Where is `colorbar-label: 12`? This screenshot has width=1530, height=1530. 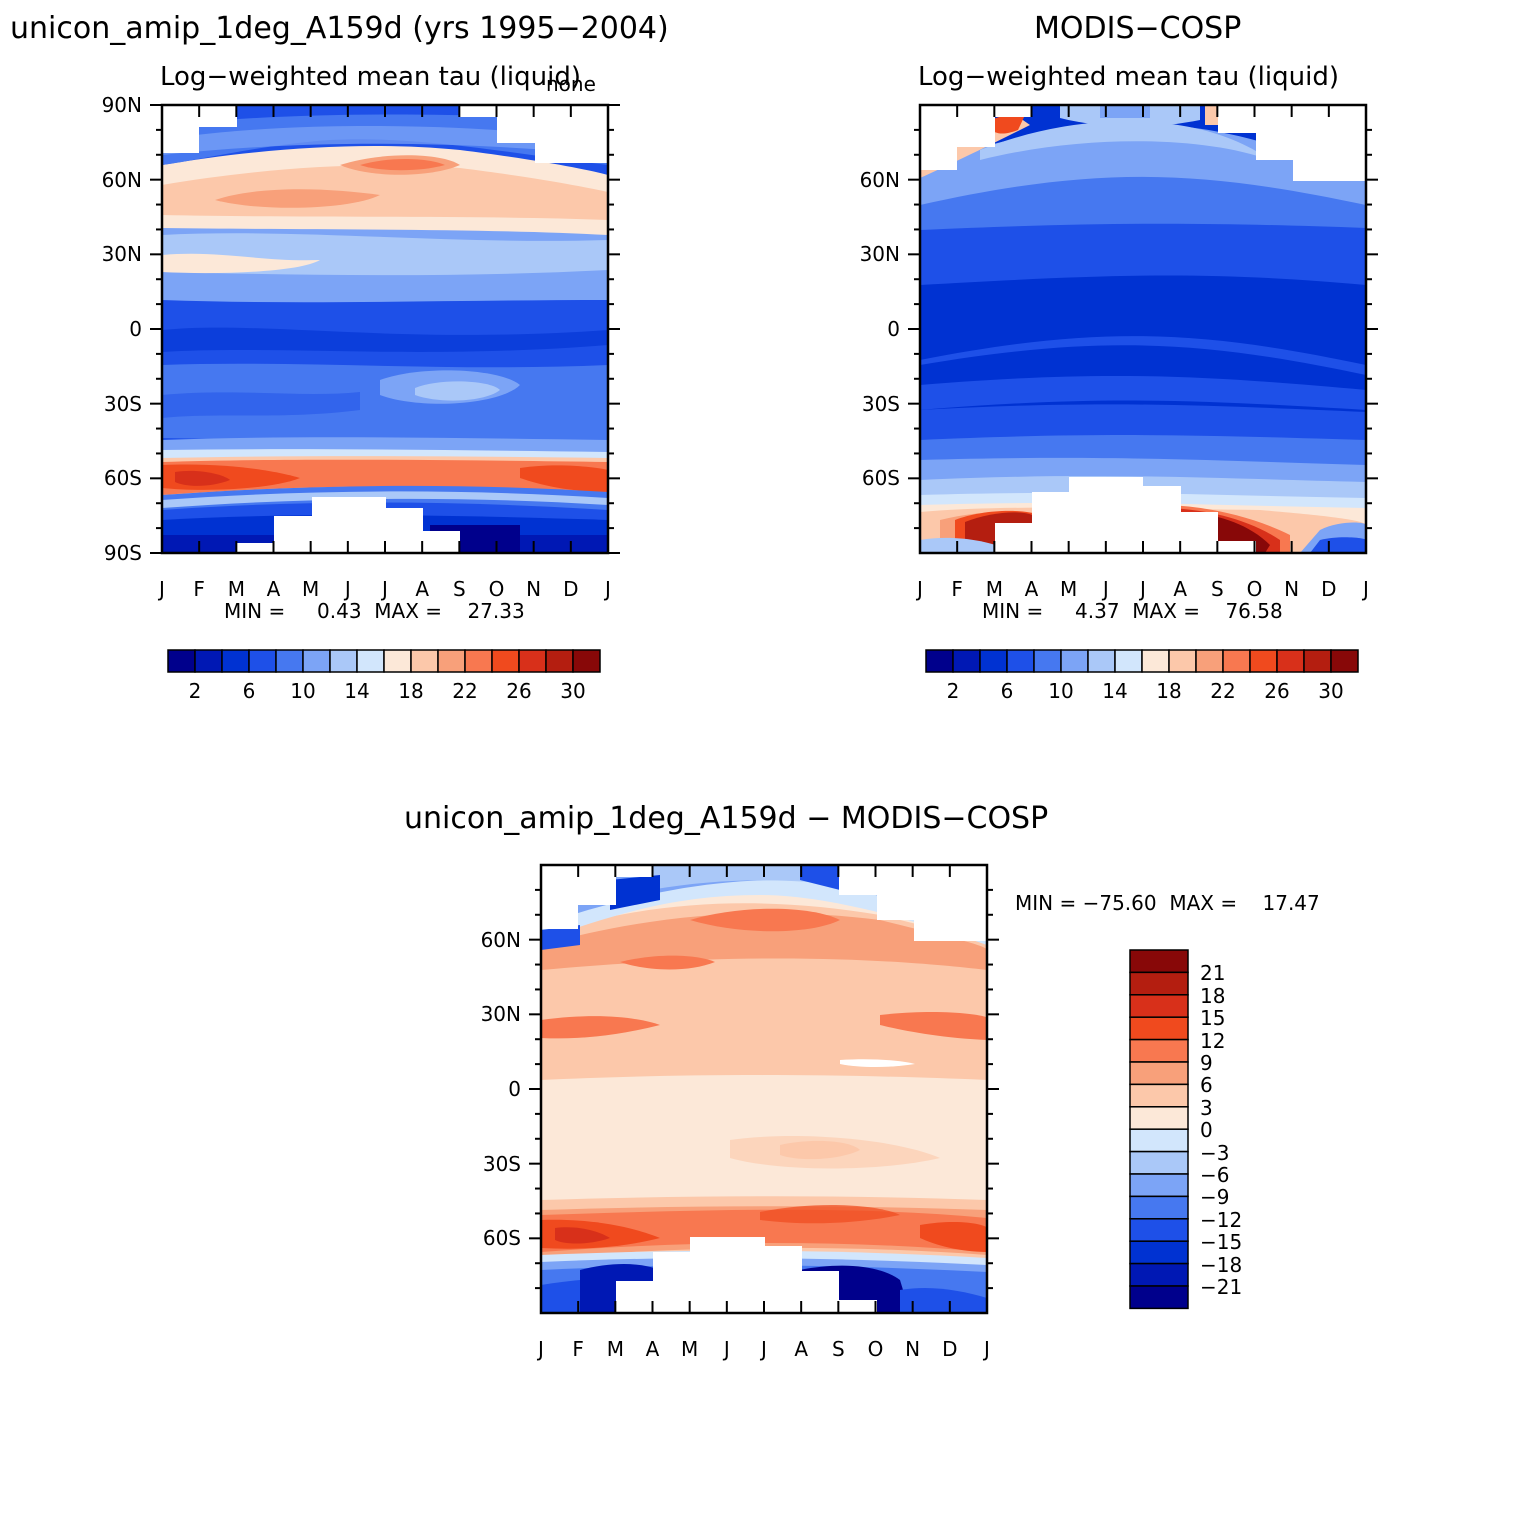 colorbar-label: 12 is located at coordinates (1213, 1040).